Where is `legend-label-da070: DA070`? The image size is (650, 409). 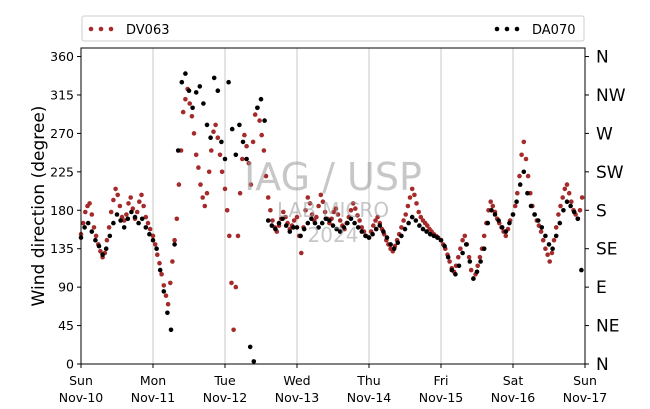 legend-label-da070: DA070 is located at coordinates (554, 30).